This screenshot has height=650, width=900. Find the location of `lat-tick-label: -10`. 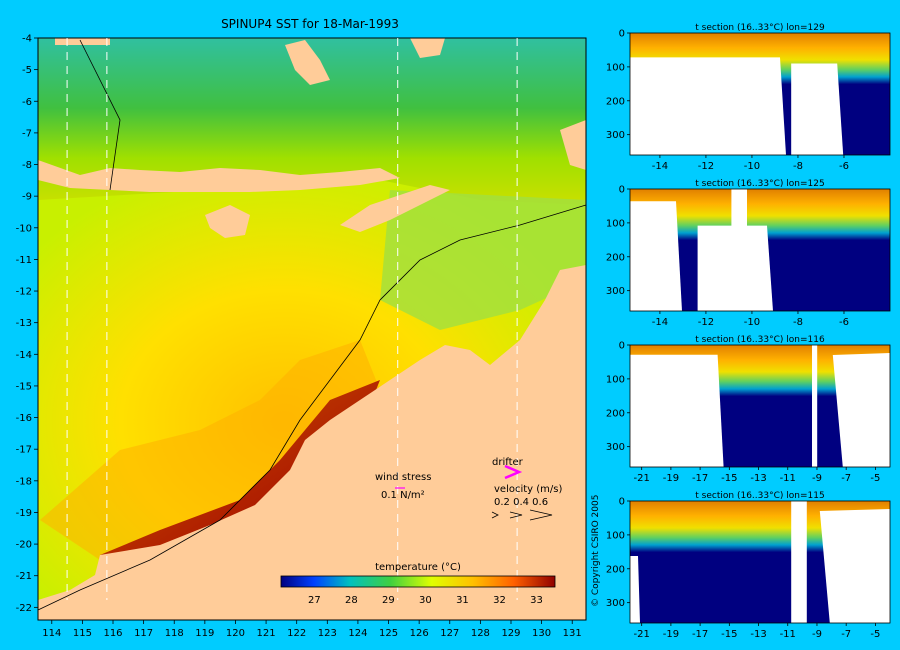

lat-tick-label: -10 is located at coordinates (24, 228).